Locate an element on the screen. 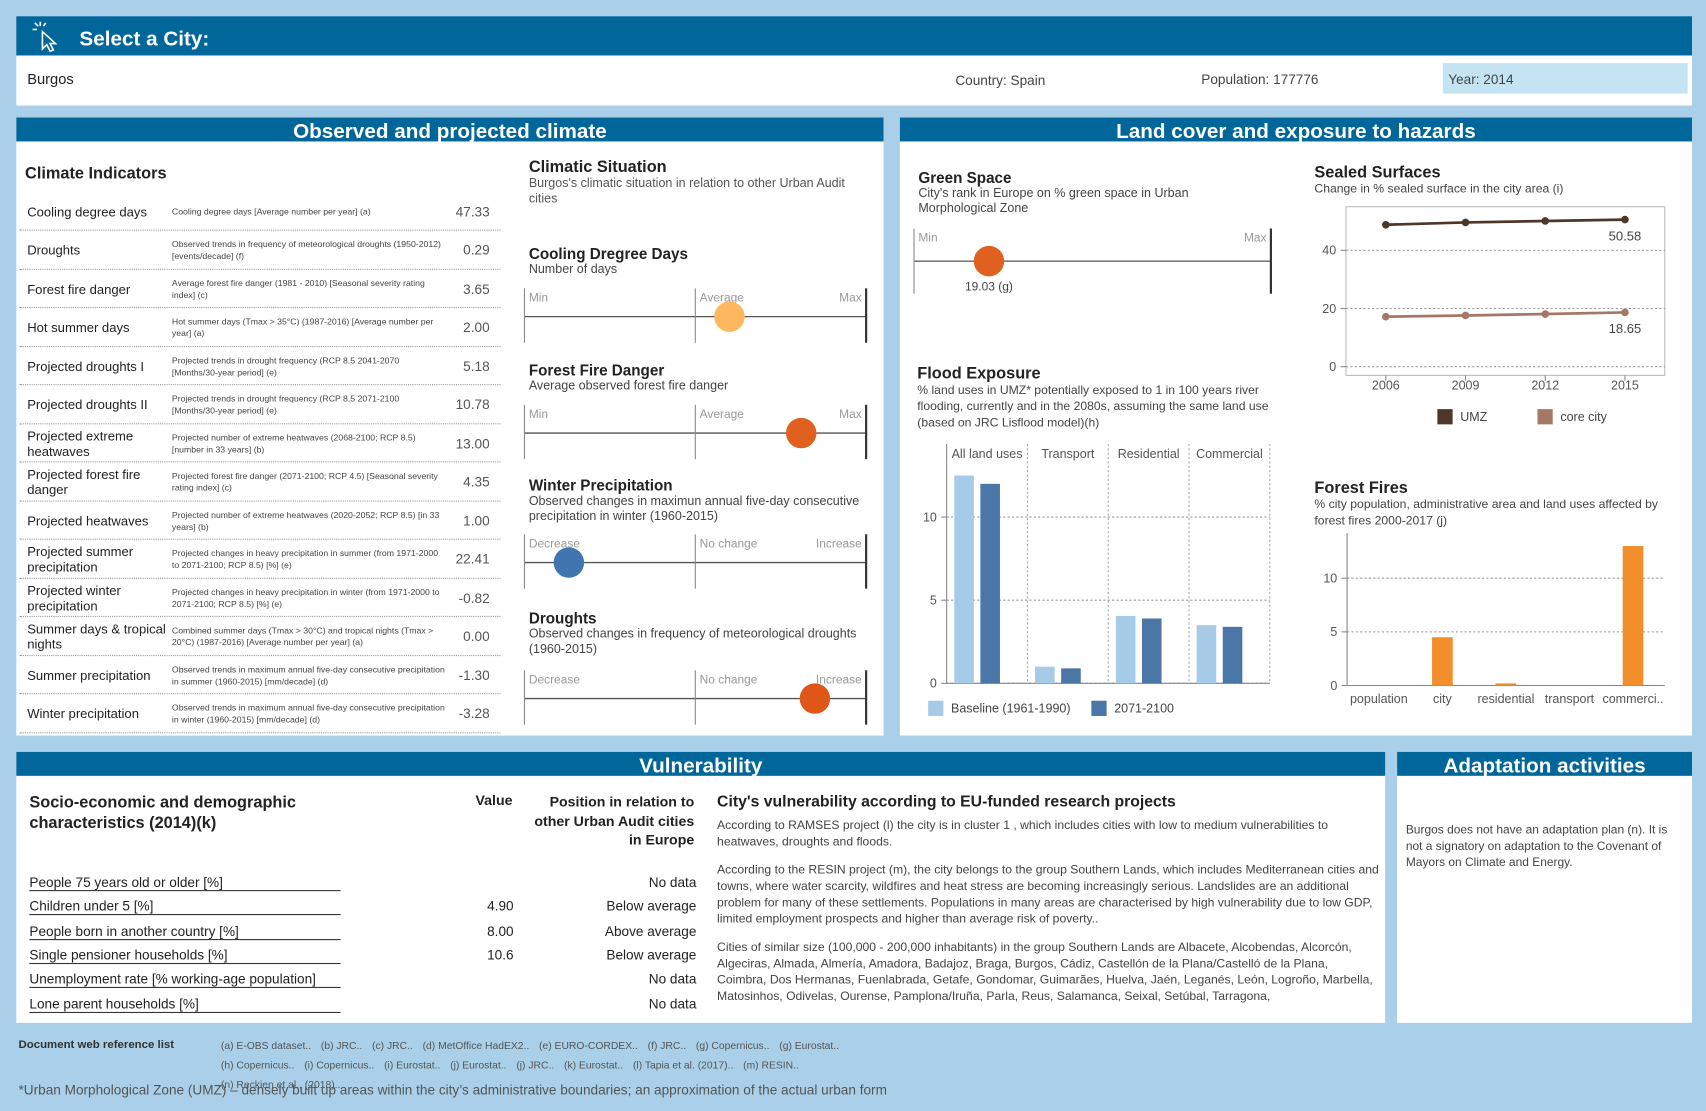 This screenshot has width=1706, height=1111. year-select: Year: 2014 is located at coordinates (1565, 78).